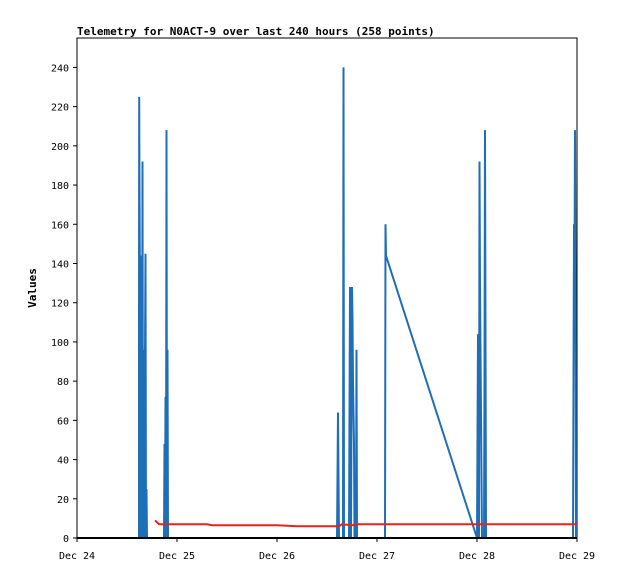 The image size is (618, 579). I want to click on y-axis-label: Values, so click(32, 288).